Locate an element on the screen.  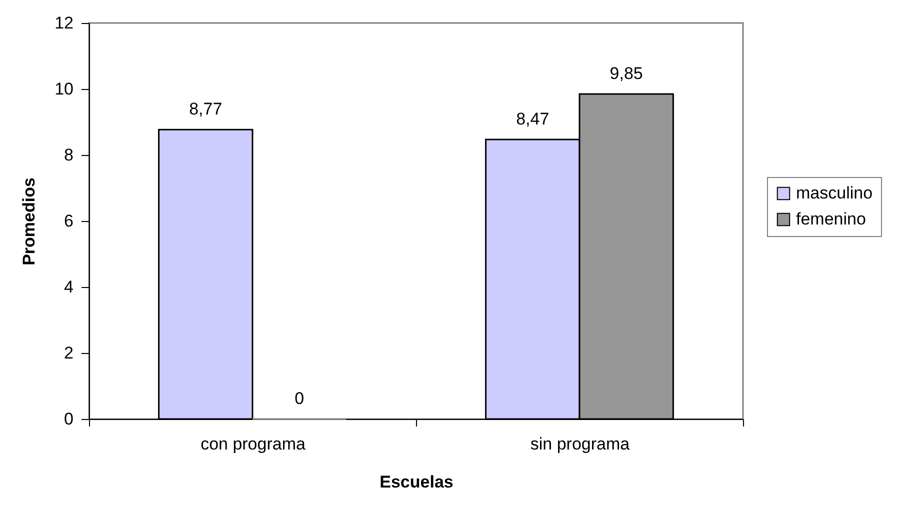
data-label: 8,77 is located at coordinates (205, 109).